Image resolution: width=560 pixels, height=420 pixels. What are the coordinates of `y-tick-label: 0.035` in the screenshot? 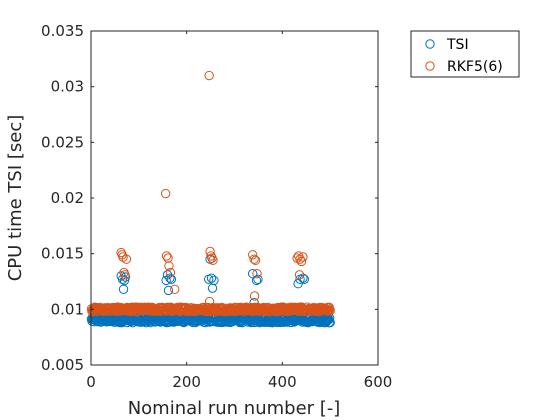 It's located at (62, 31).